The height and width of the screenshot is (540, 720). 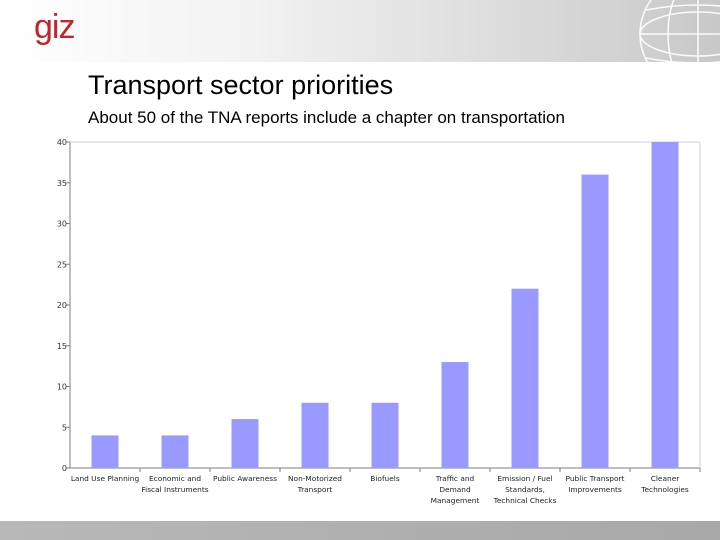 What do you see at coordinates (62, 387) in the screenshot?
I see `y-tick-label: 10` at bounding box center [62, 387].